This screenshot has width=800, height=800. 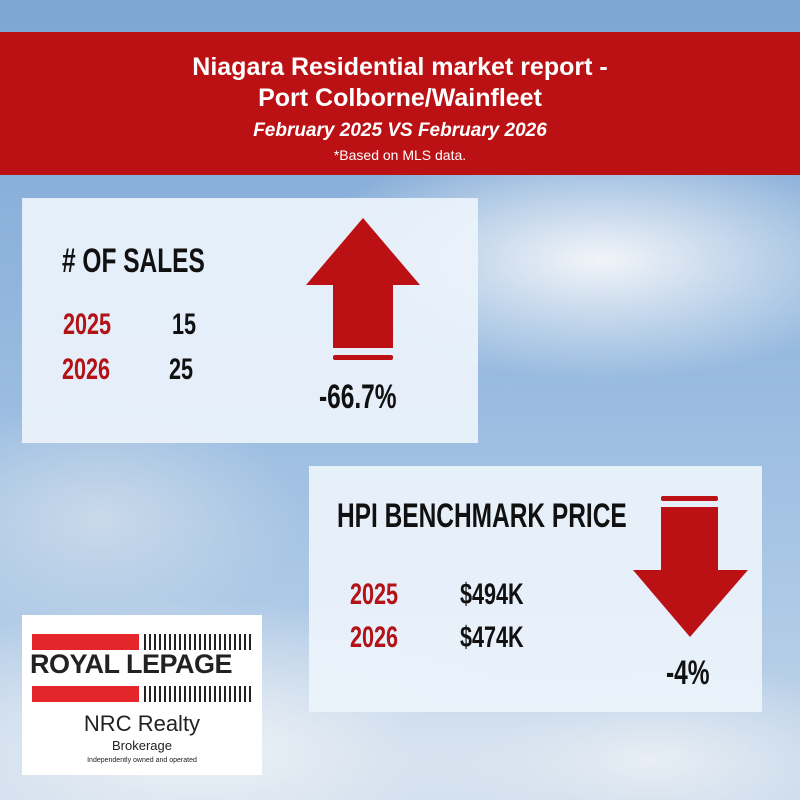 What do you see at coordinates (400, 155) in the screenshot?
I see `data-note: *Based on MLS data.` at bounding box center [400, 155].